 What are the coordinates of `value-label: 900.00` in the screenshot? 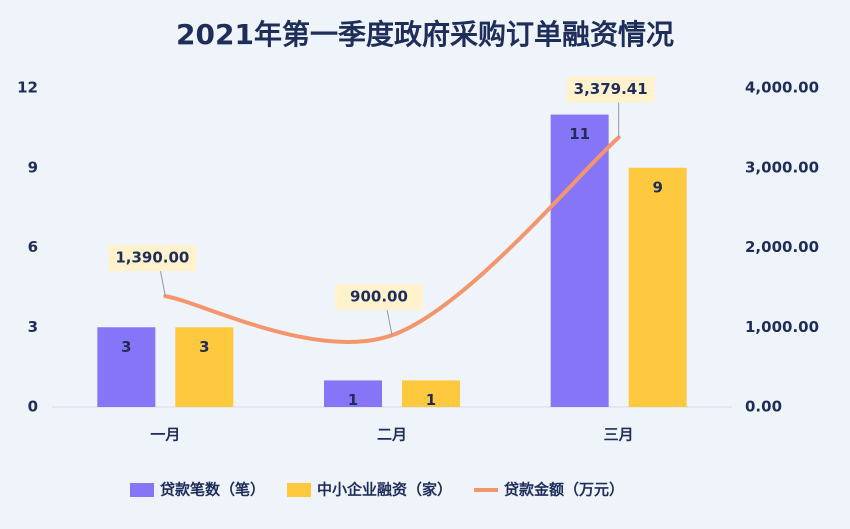 It's located at (379, 297).